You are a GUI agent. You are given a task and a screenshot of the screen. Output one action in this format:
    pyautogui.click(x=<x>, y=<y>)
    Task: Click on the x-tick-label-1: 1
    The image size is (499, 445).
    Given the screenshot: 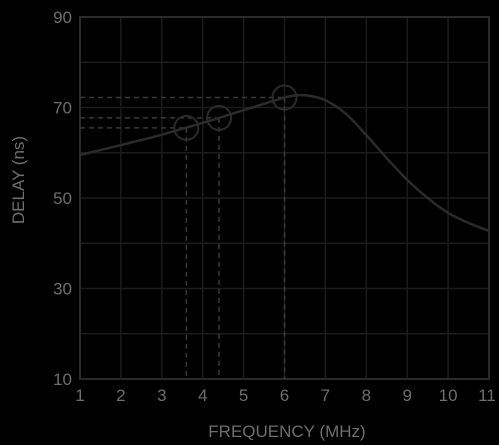 What is the action you would take?
    pyautogui.click(x=79, y=395)
    